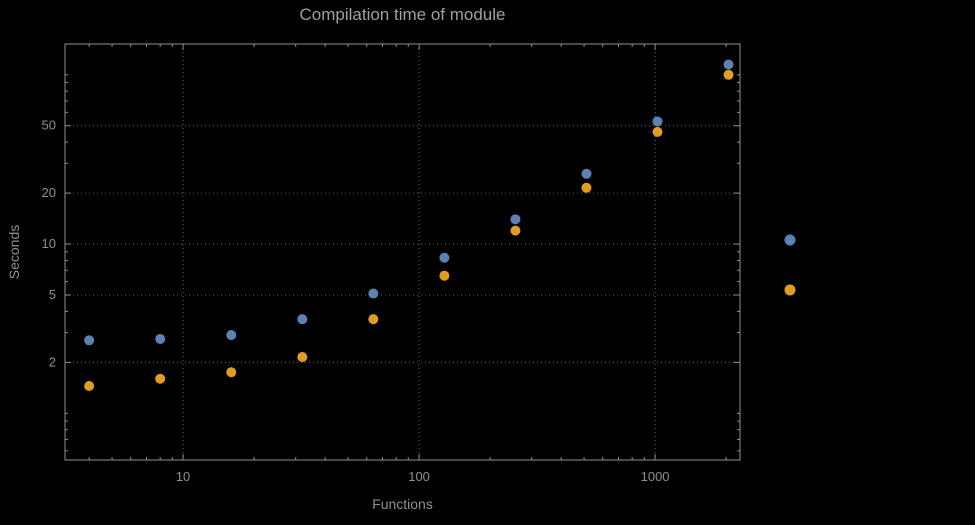 This screenshot has width=975, height=525. What do you see at coordinates (52, 361) in the screenshot?
I see `y-tick-label: 2` at bounding box center [52, 361].